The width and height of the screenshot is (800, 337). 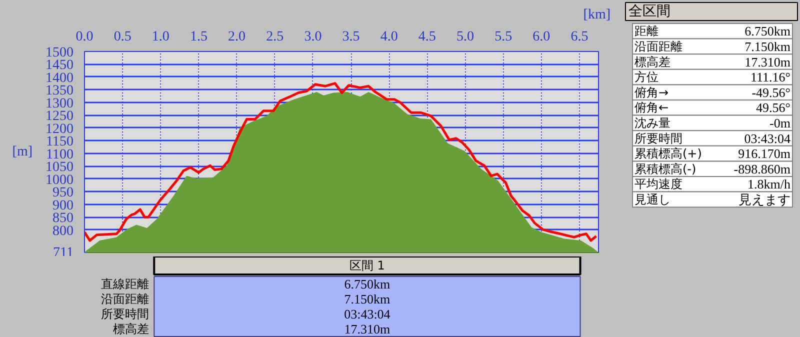 What do you see at coordinates (63, 218) in the screenshot?
I see `y-tick-label: 850` at bounding box center [63, 218].